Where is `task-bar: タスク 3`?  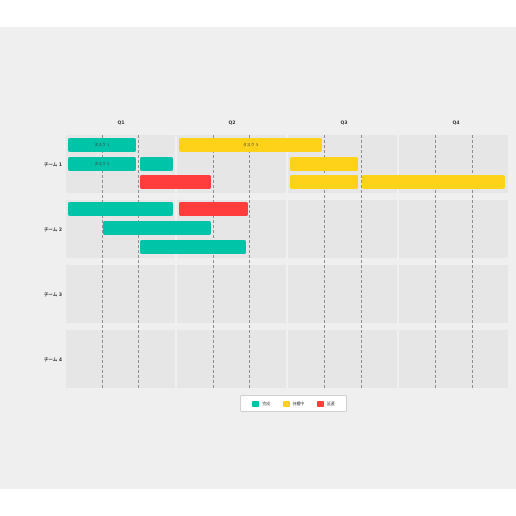
task-bar: タスク 3 is located at coordinates (250, 145).